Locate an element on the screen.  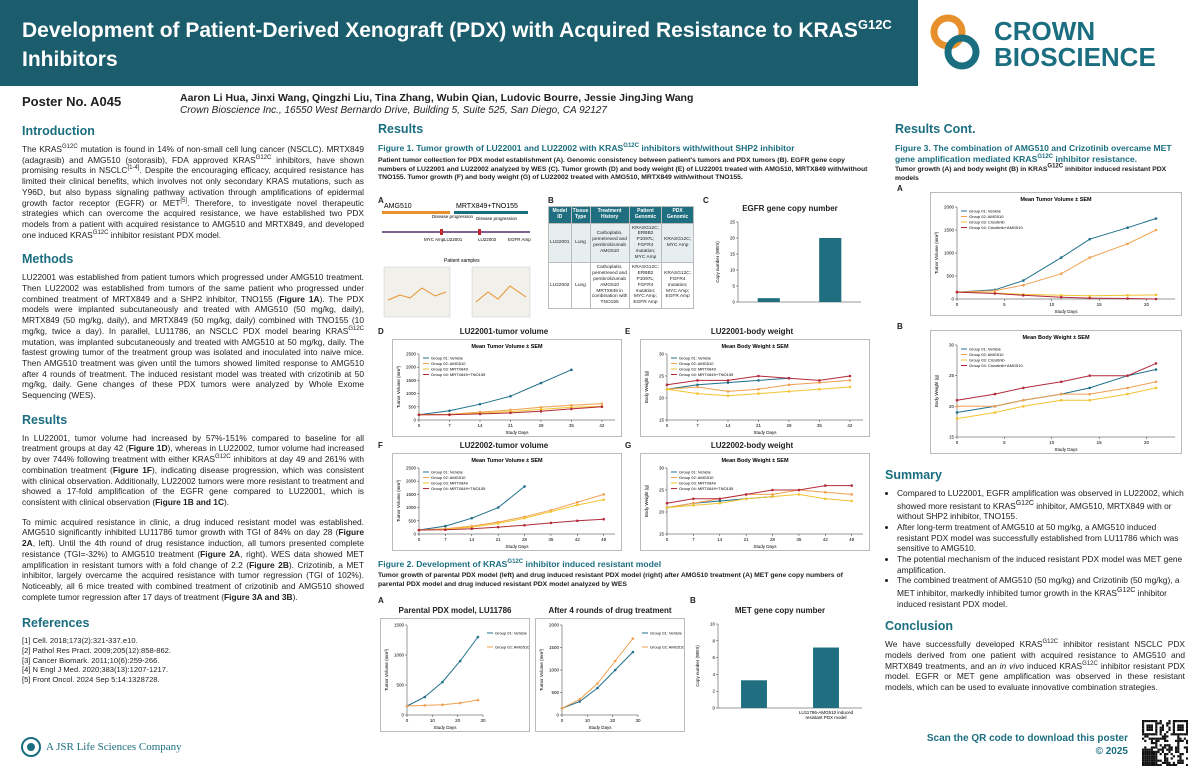
y-tick-label: 0 is located at coordinates (952, 299).